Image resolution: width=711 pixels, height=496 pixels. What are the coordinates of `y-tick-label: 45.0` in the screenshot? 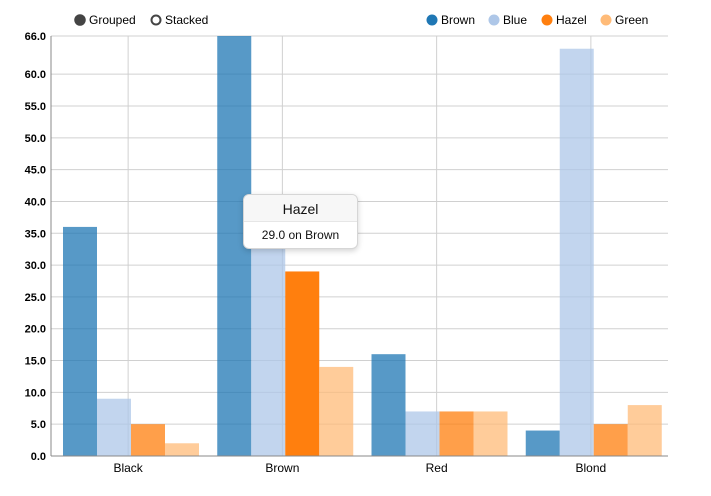 It's located at (35, 171).